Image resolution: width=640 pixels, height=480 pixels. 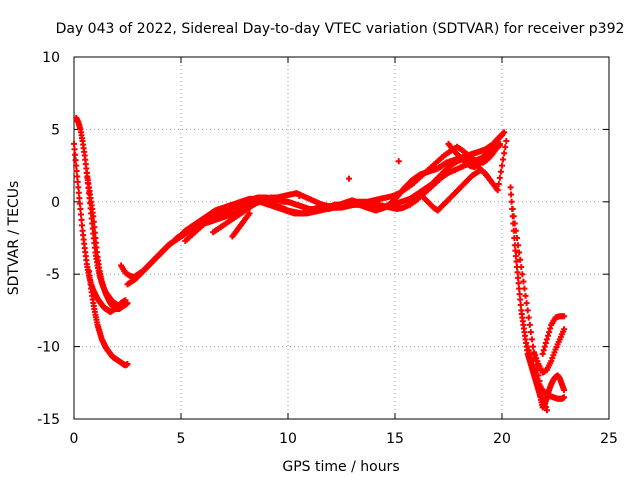 I want to click on y-tick-label: -15, so click(x=48, y=420).